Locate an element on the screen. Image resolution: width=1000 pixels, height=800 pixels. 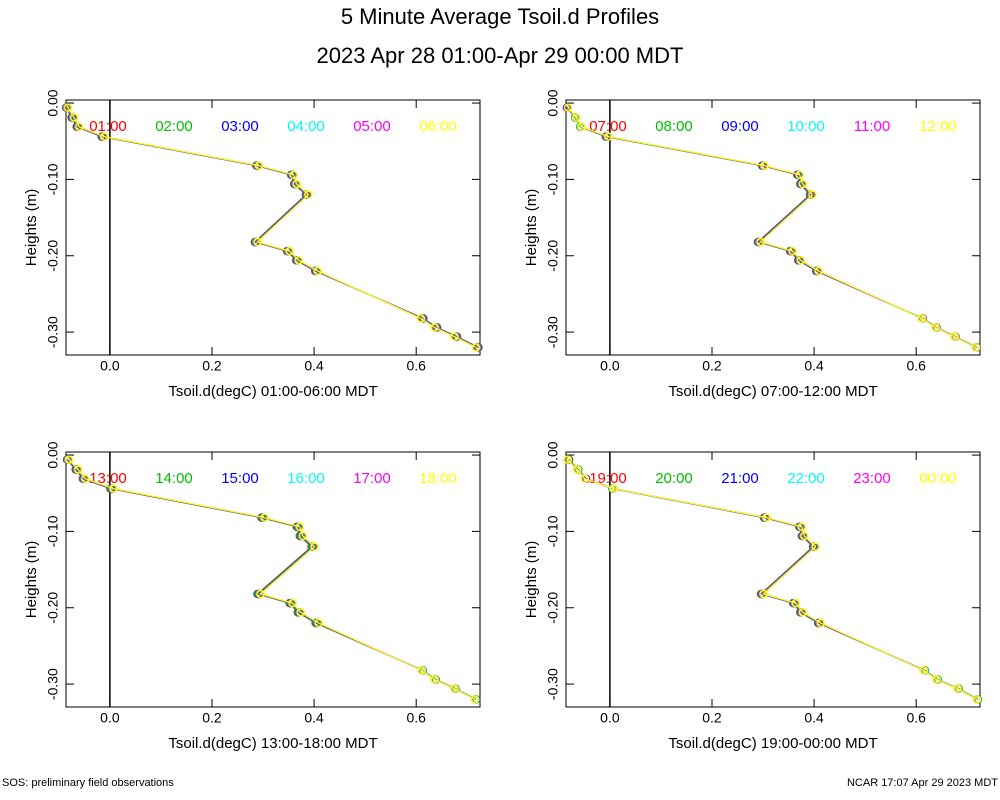
x-tick-label: 0.2 is located at coordinates (212, 718).